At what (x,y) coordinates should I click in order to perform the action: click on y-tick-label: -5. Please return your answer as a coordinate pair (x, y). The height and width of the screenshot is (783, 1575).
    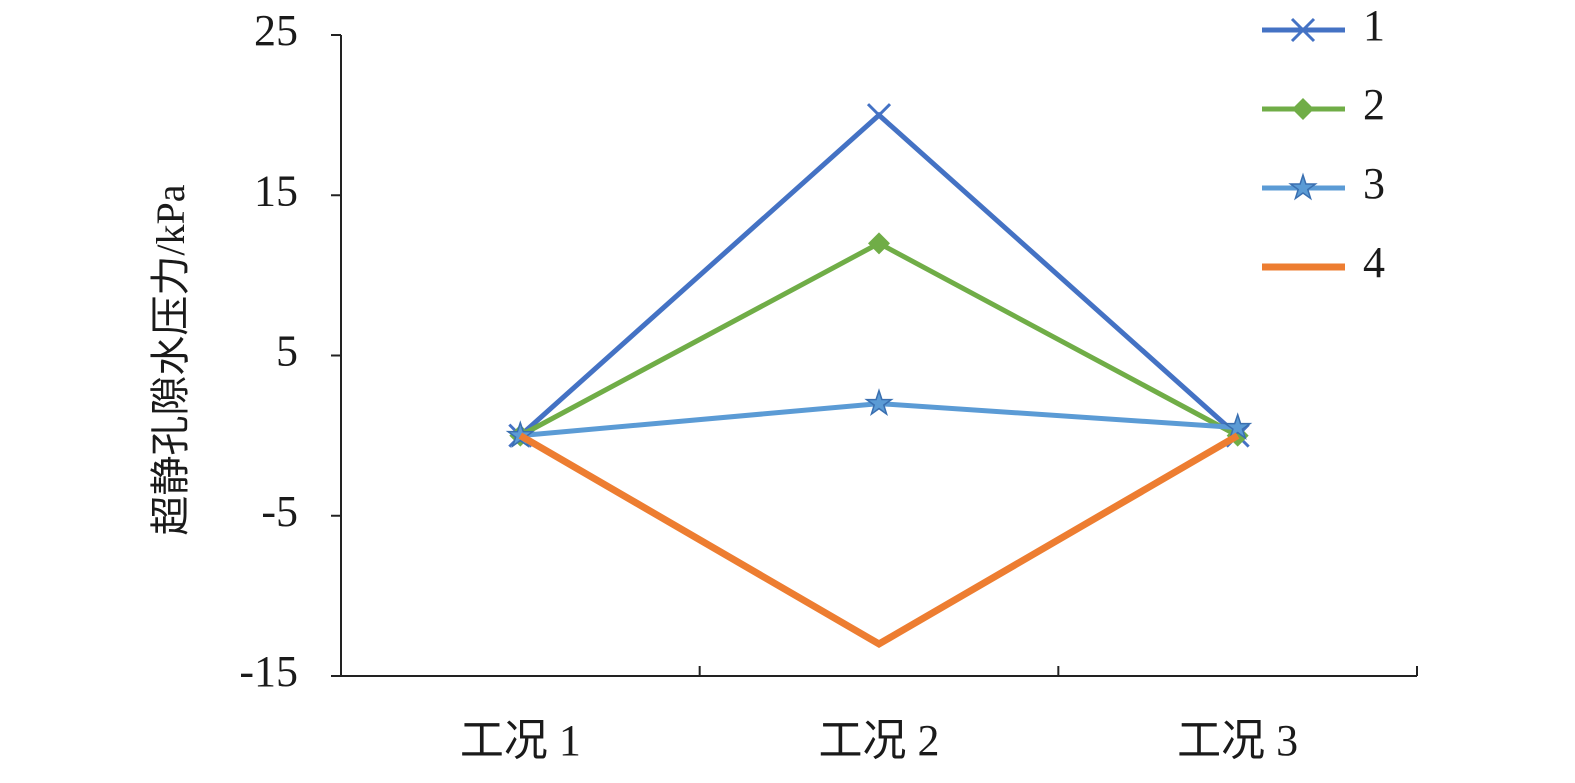
    Looking at the image, I should click on (279, 511).